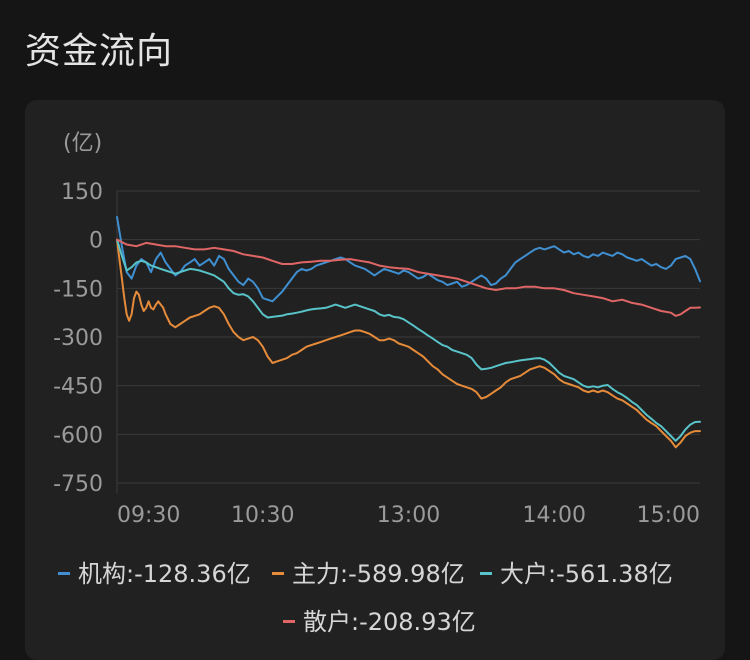 Image resolution: width=750 pixels, height=660 pixels. Describe the element at coordinates (78, 387) in the screenshot. I see `y-tick-label: -450` at that location.